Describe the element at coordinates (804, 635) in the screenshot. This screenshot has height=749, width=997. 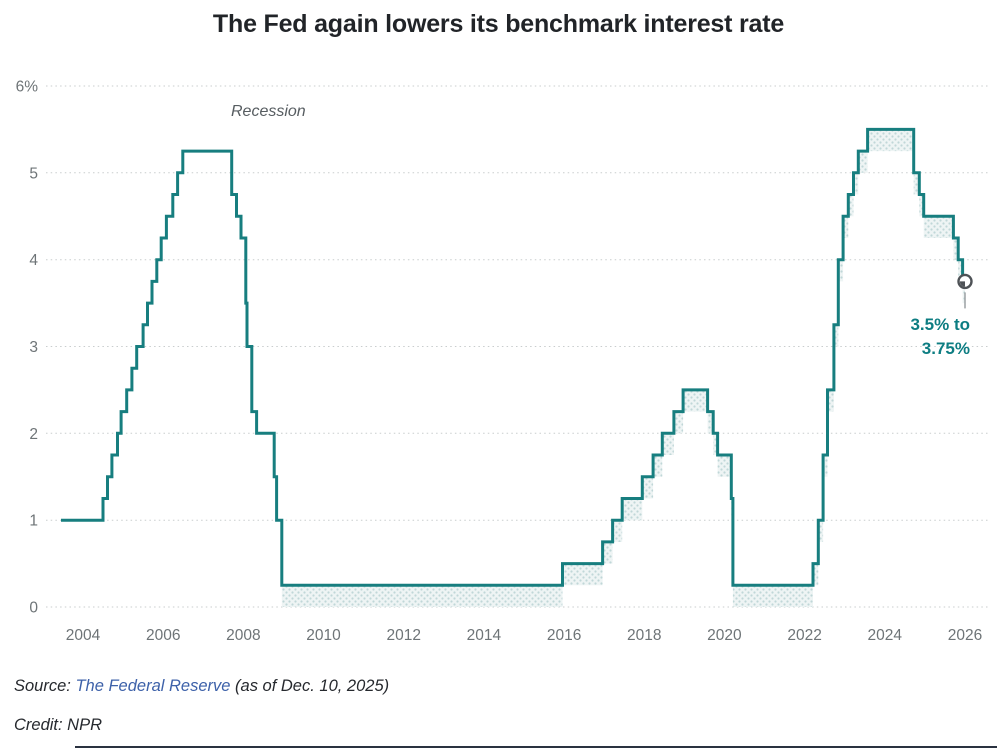
I see `x-tick-label: 2022` at that location.